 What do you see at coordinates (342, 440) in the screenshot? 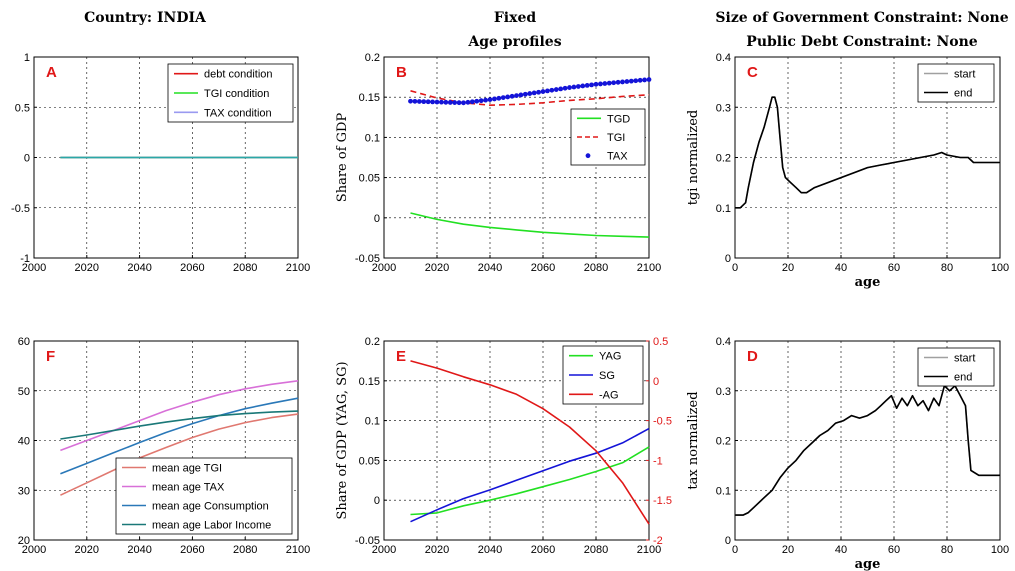
I see `y-axis-label: Share of GDP (YAG, SG)` at bounding box center [342, 440].